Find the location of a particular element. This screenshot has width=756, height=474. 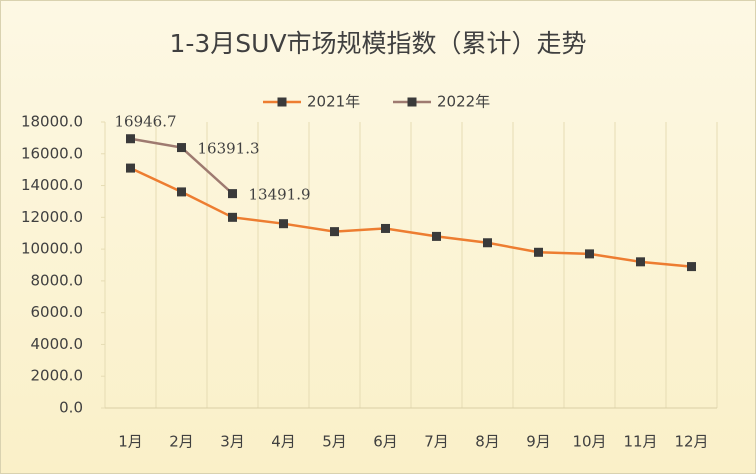

data-label: 16946.7 is located at coordinates (146, 122).